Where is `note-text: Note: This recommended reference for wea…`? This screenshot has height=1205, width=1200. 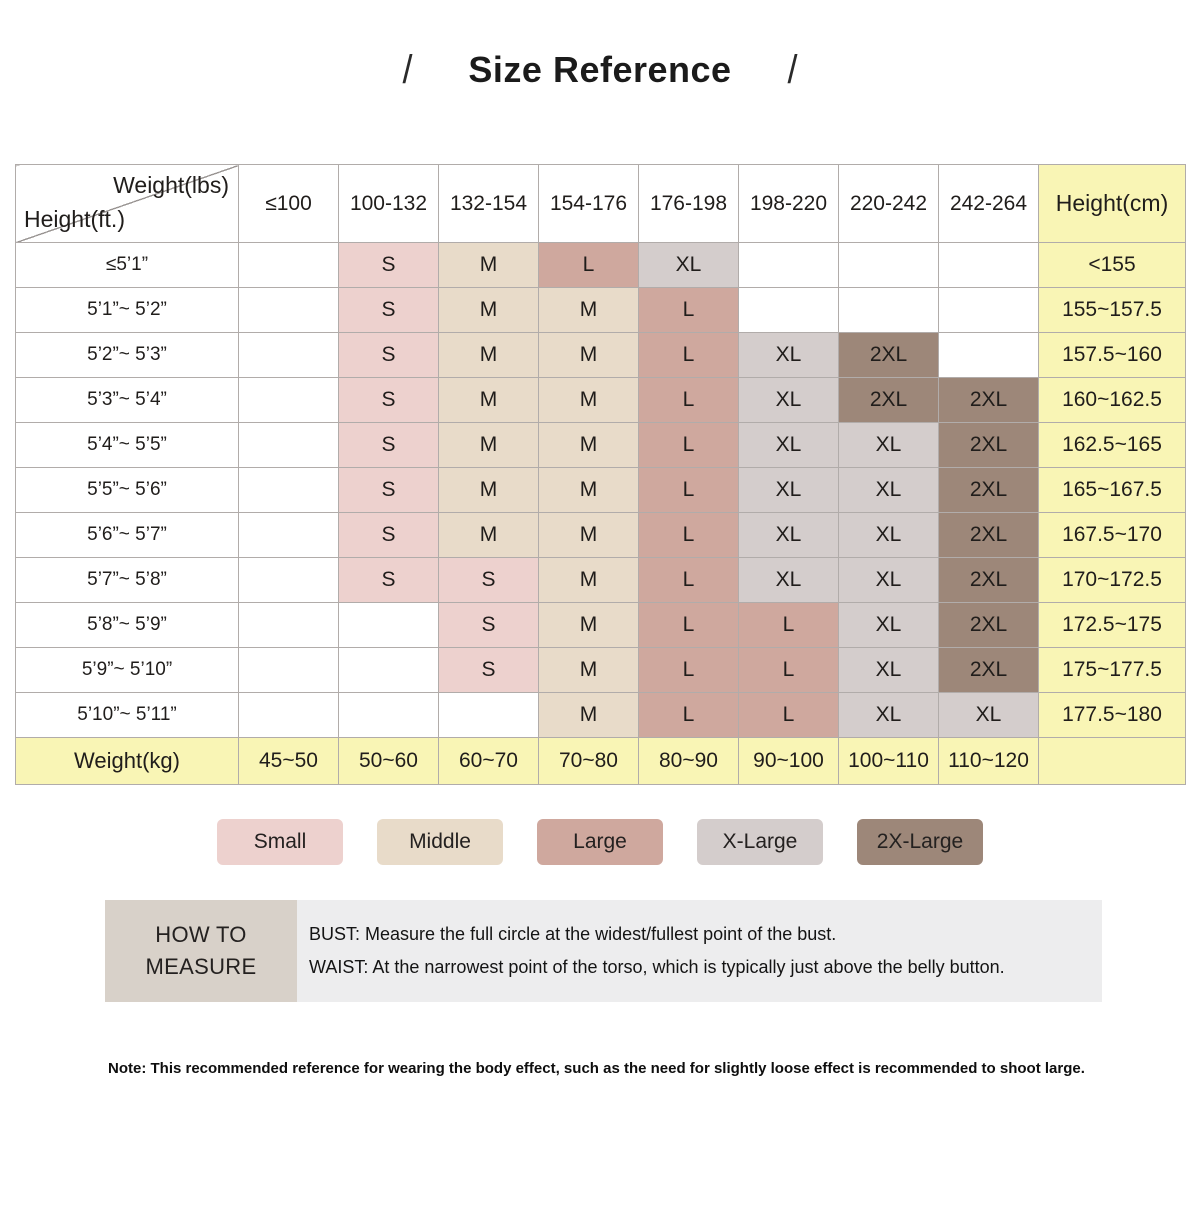
note-text: Note: This recommended reference for wea… is located at coordinates (596, 1068).